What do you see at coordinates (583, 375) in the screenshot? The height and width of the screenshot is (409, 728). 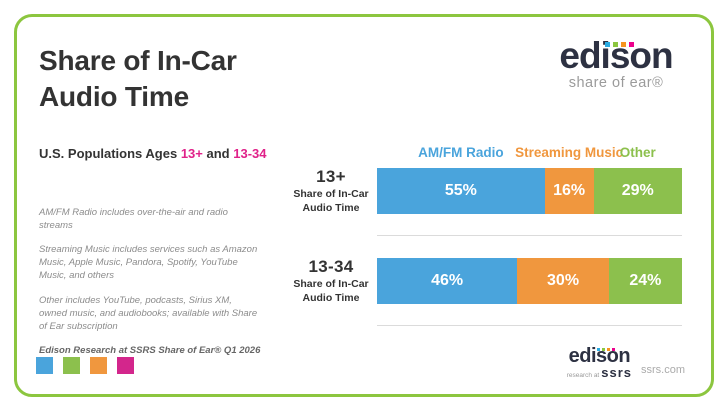 I see `research-at-label: research at` at bounding box center [583, 375].